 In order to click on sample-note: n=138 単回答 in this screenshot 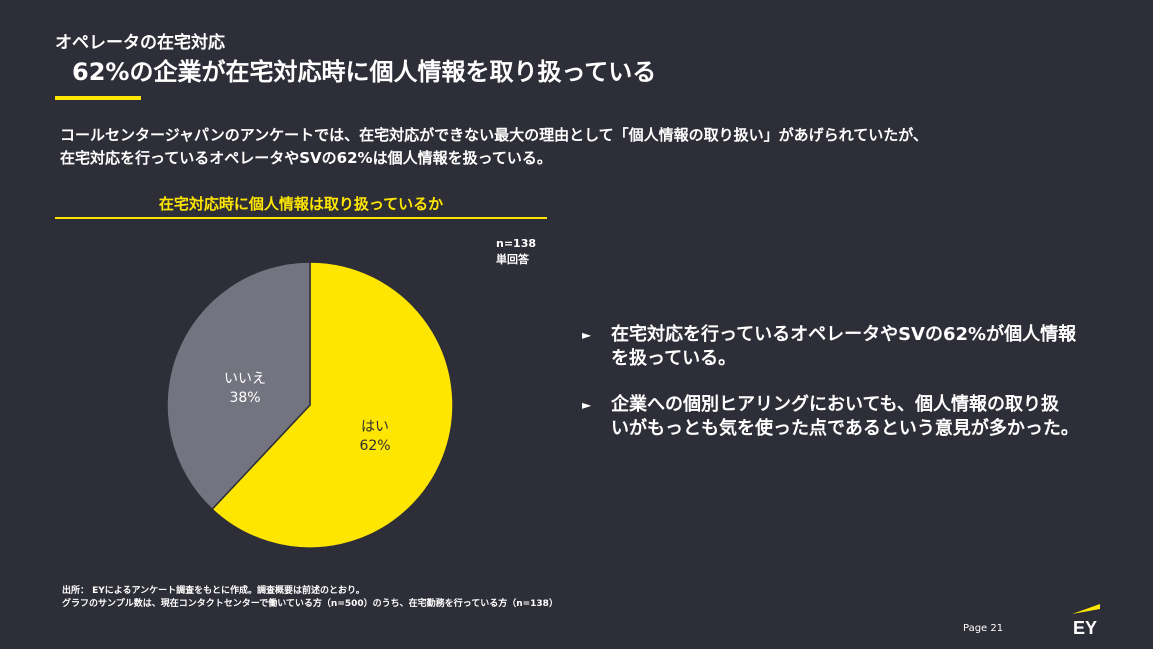, I will do `click(516, 252)`.